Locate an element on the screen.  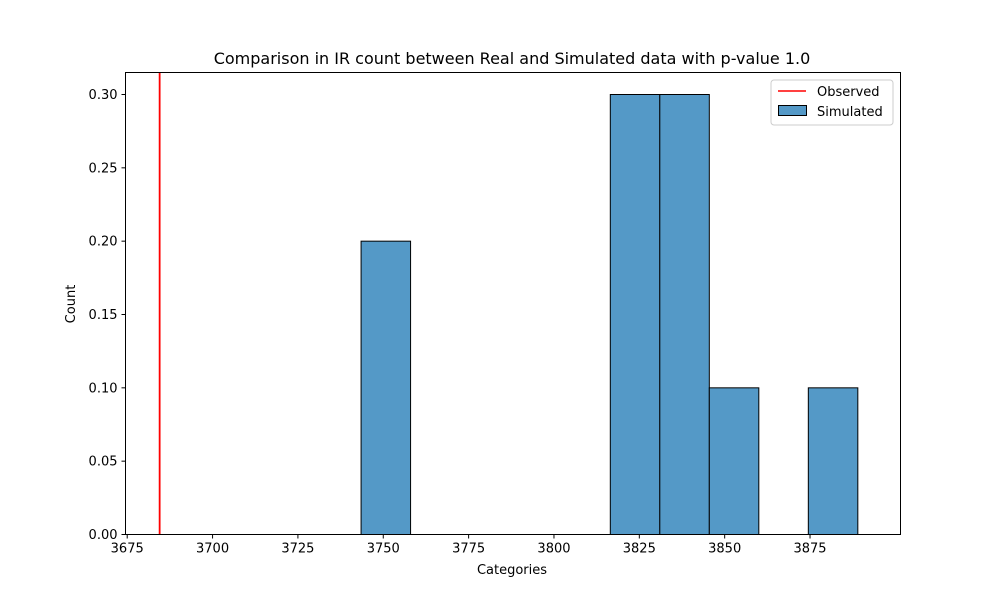
y-tick-label: 0.25 is located at coordinates (103, 168).